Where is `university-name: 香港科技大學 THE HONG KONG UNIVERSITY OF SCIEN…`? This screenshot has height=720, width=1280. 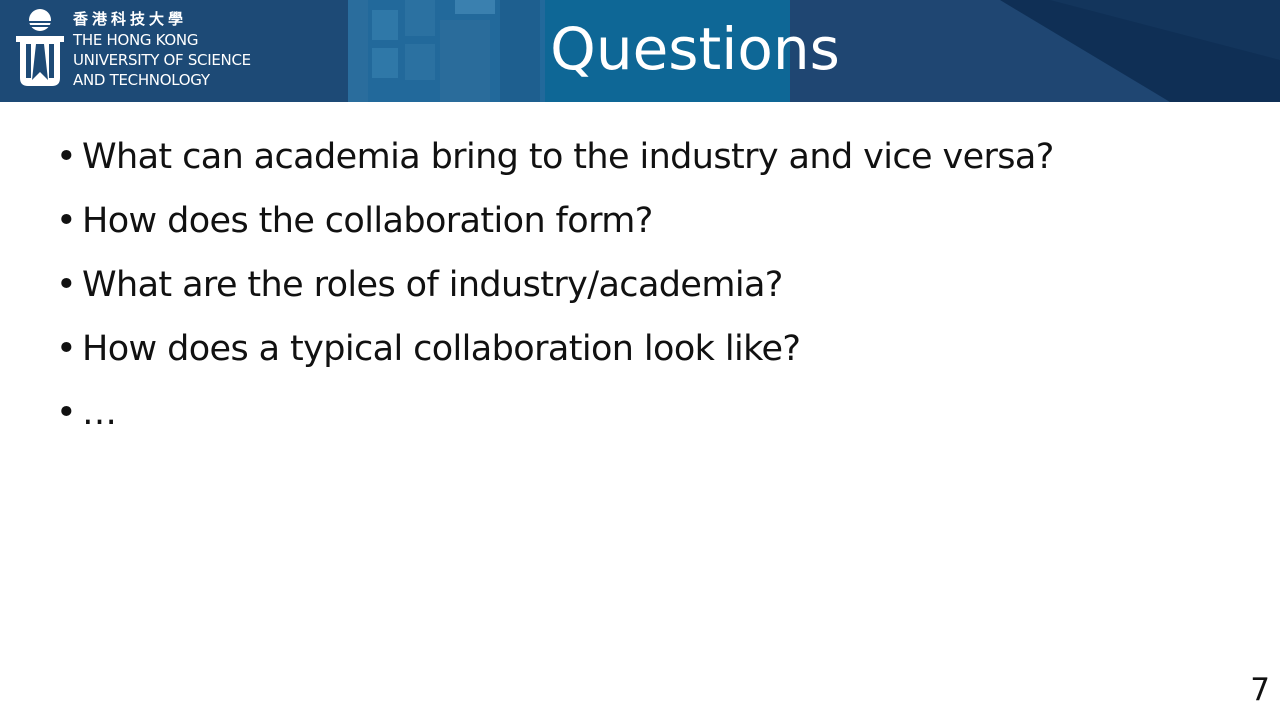 university-name: 香港科技大學 THE HONG KONG UNIVERSITY OF SCIEN… is located at coordinates (162, 49).